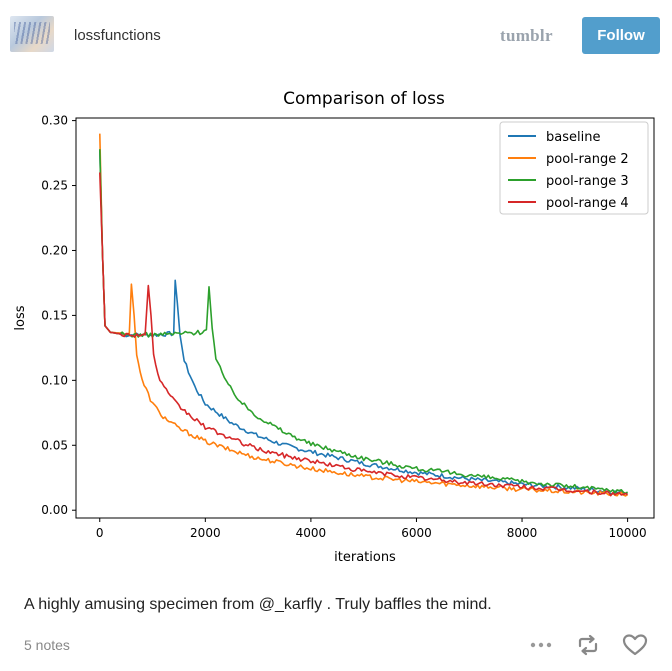 The height and width of the screenshot is (671, 672). Describe the element at coordinates (117, 35) in the screenshot. I see `blog-name-link: lossfunctions` at that location.